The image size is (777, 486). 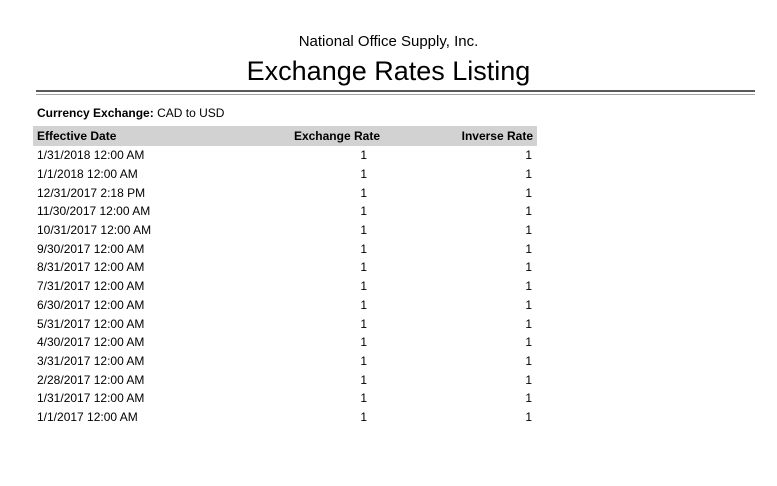 What do you see at coordinates (91, 286) in the screenshot?
I see `effective-date-cell: 7/31/2017 12:00 AM` at bounding box center [91, 286].